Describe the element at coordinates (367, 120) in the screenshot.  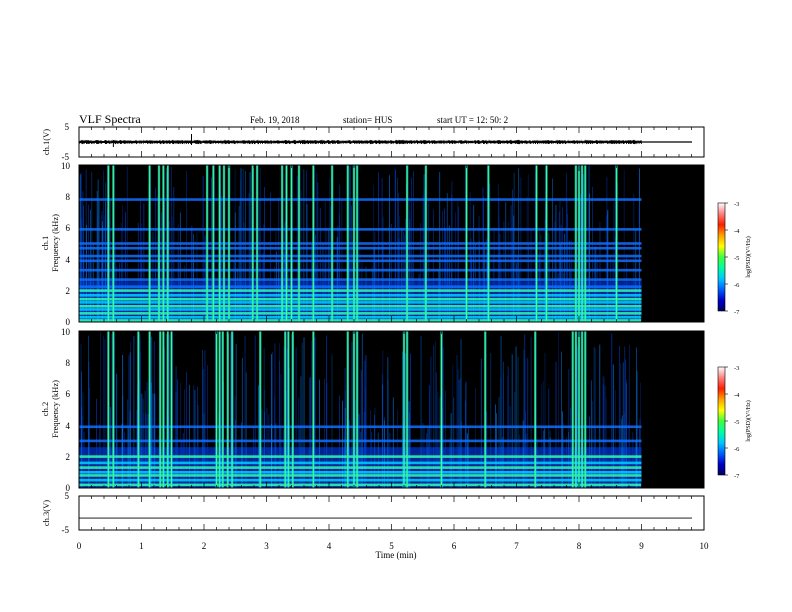
I see `header-station: station= HUS` at that location.